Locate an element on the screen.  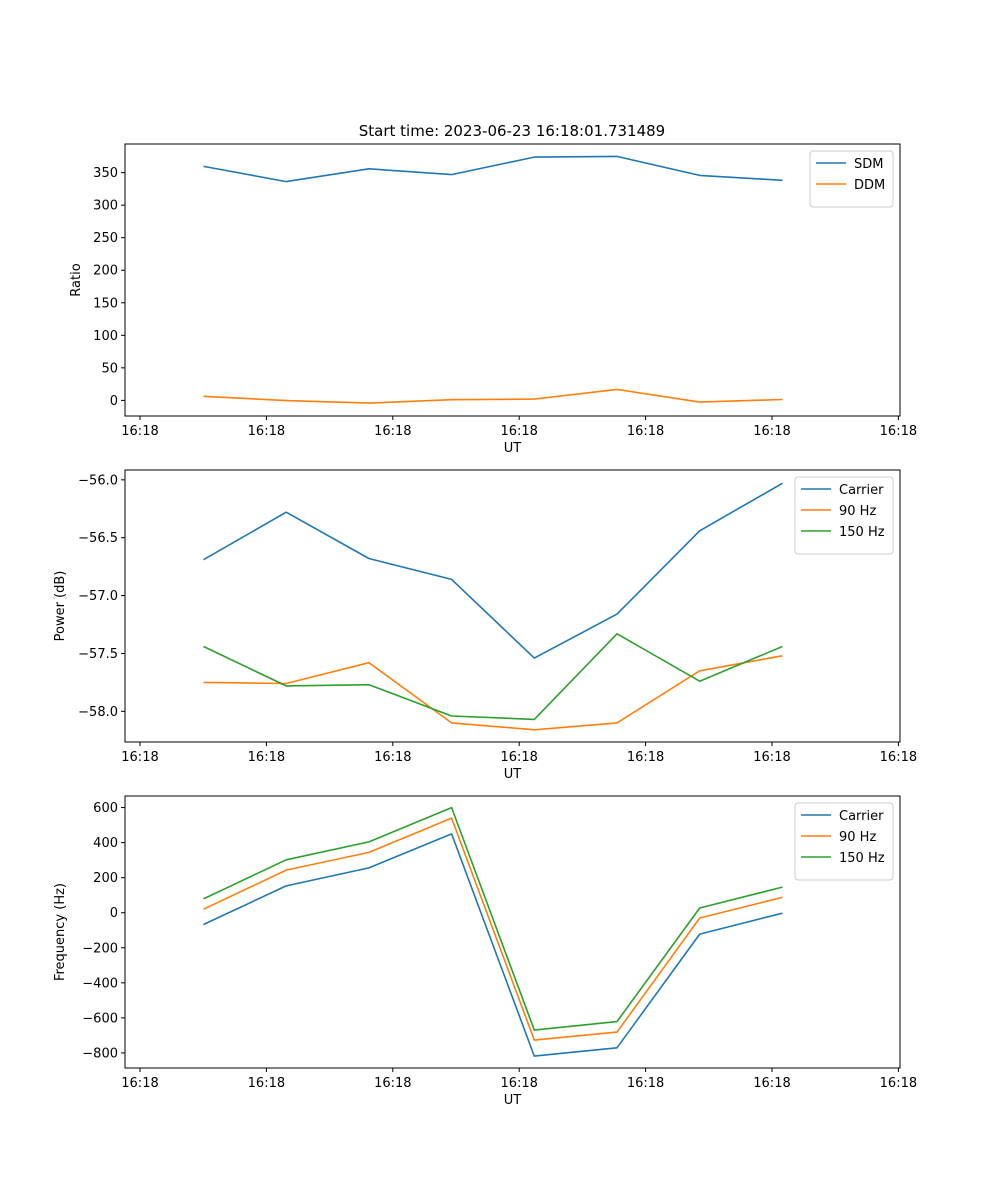
y-axis-label: Ratio is located at coordinates (76, 279).